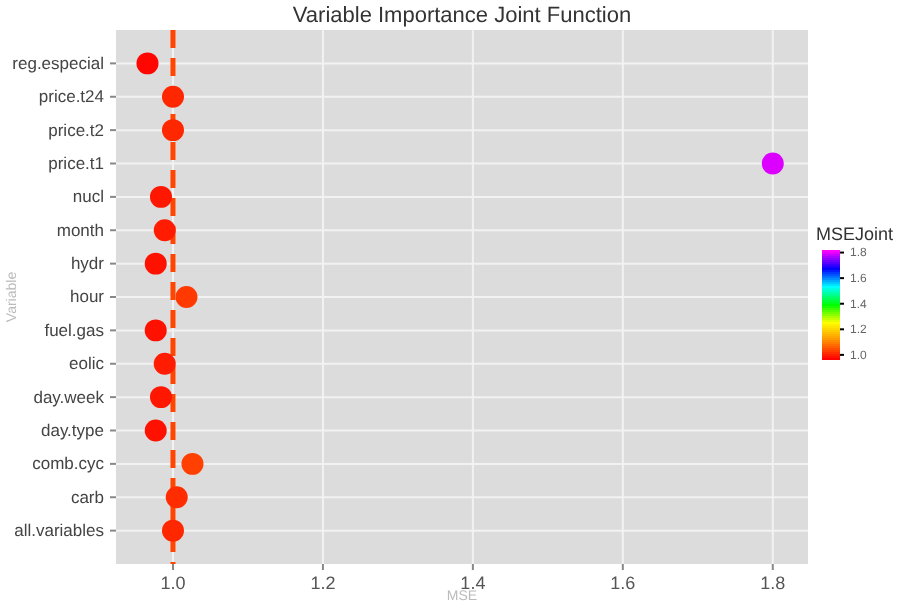  Describe the element at coordinates (462, 16) in the screenshot. I see `chart-title: Variable Importance Joint Function` at that location.